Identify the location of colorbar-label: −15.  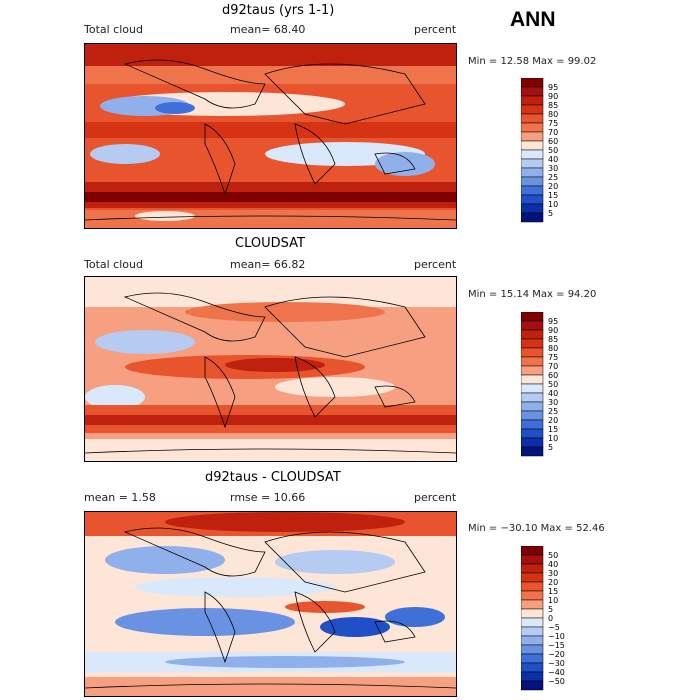
(556, 645).